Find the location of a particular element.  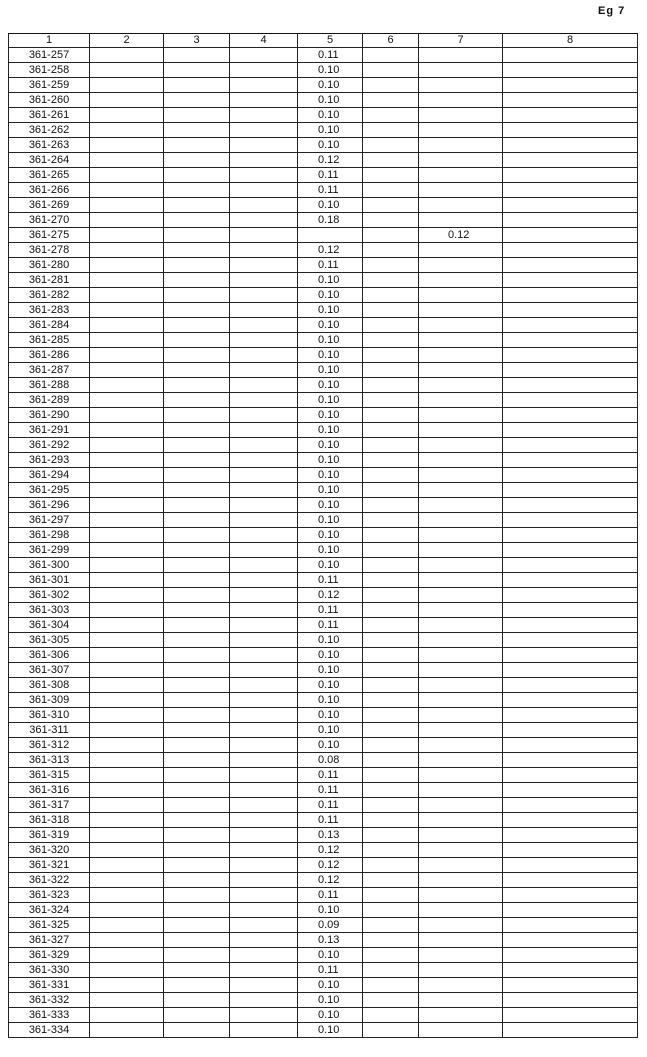

table-row: 361-310 0.10 is located at coordinates (323, 715).